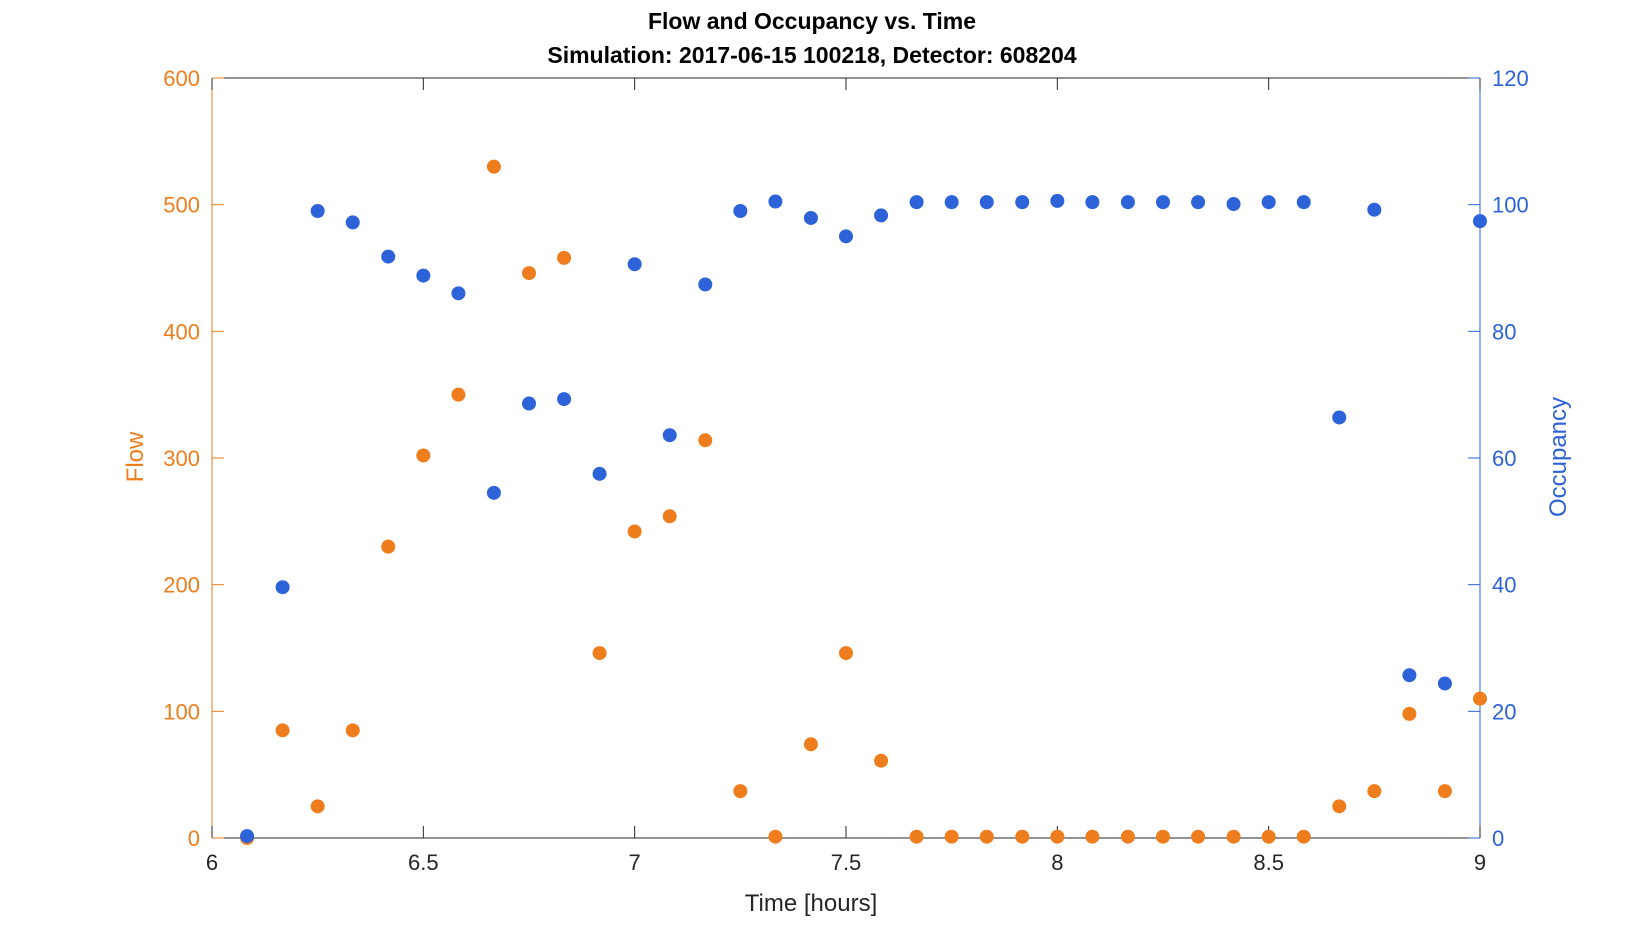 The height and width of the screenshot is (938, 1625). Describe the element at coordinates (846, 862) in the screenshot. I see `x-tick-label: 7.5` at that location.